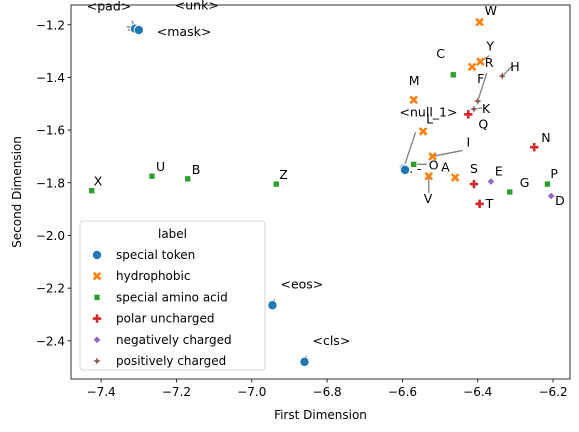 This screenshot has width=579, height=432. What do you see at coordinates (525, 182) in the screenshot?
I see `point-label: G` at bounding box center [525, 182].